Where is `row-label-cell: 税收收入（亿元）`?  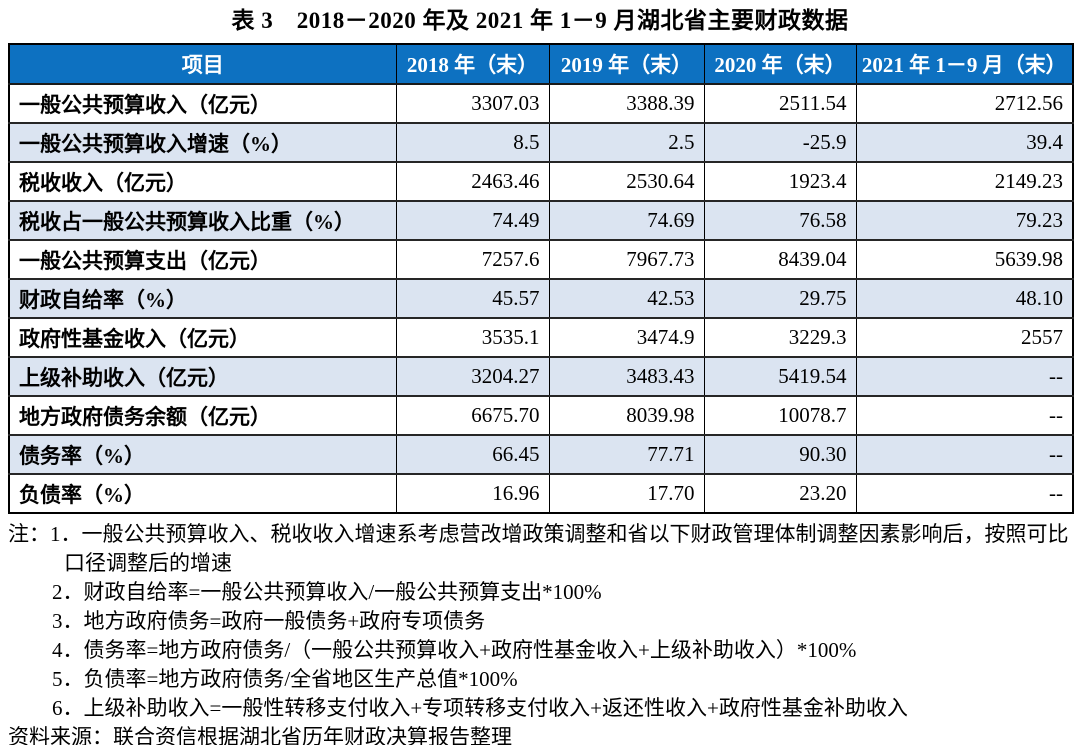 row-label-cell: 税收收入（亿元） is located at coordinates (202, 181).